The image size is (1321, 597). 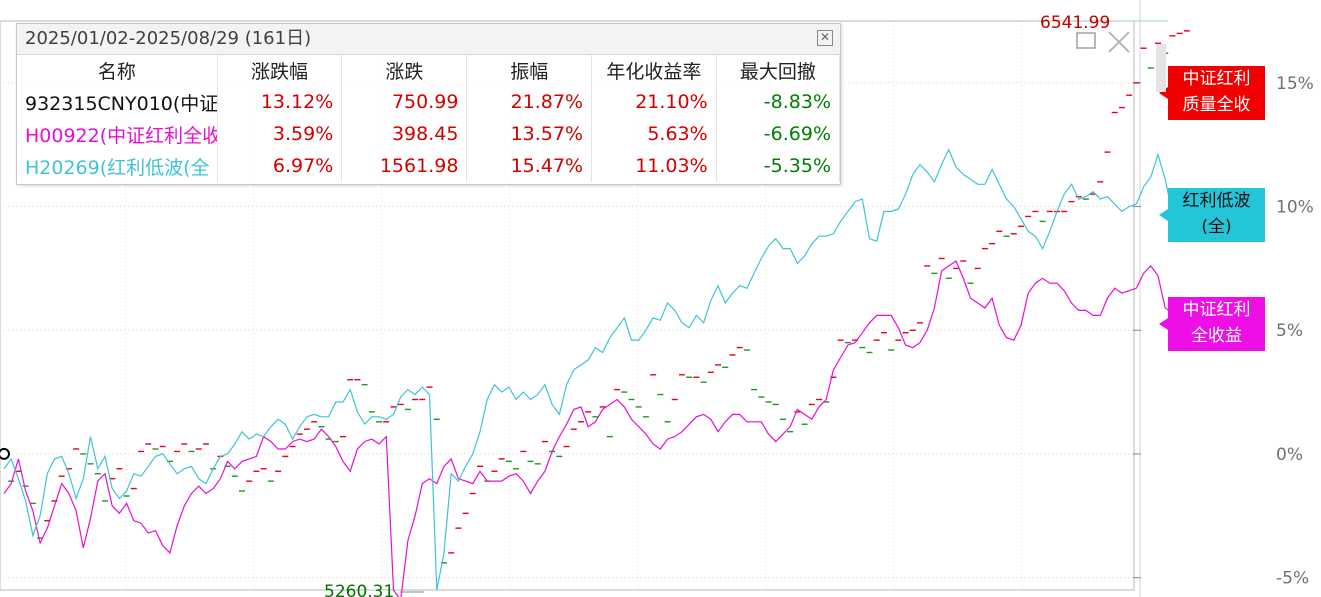 What do you see at coordinates (654, 134) in the screenshot?
I see `stats-cell-annualized: 5.63%` at bounding box center [654, 134].